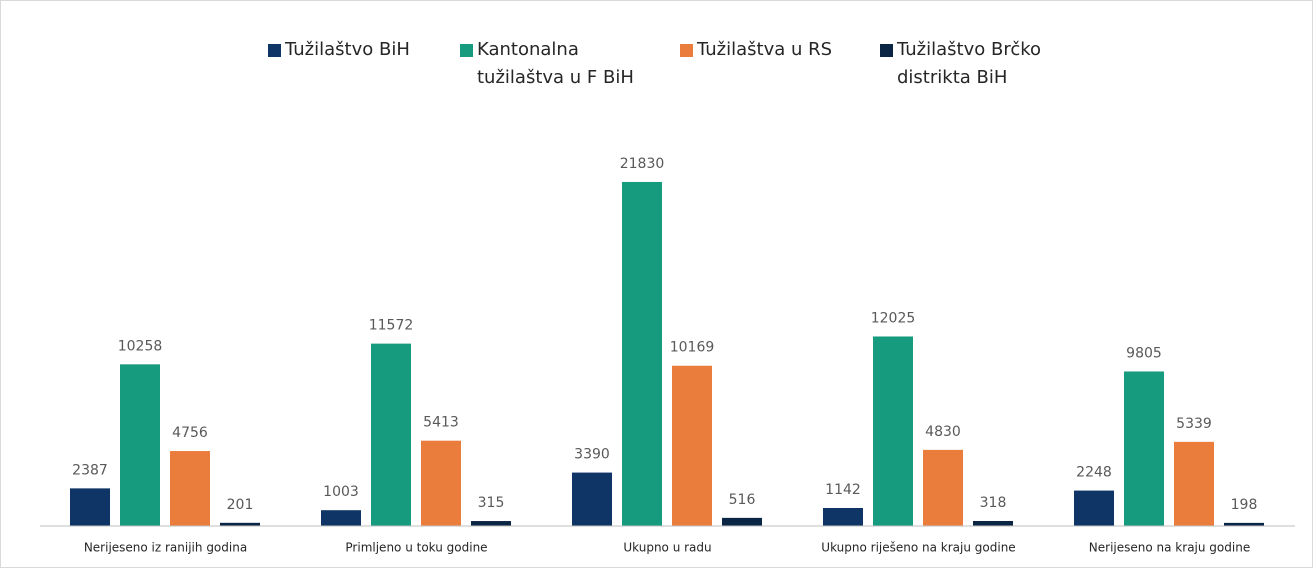 Image resolution: width=1313 pixels, height=568 pixels. I want to click on value-label: 10258, so click(140, 346).